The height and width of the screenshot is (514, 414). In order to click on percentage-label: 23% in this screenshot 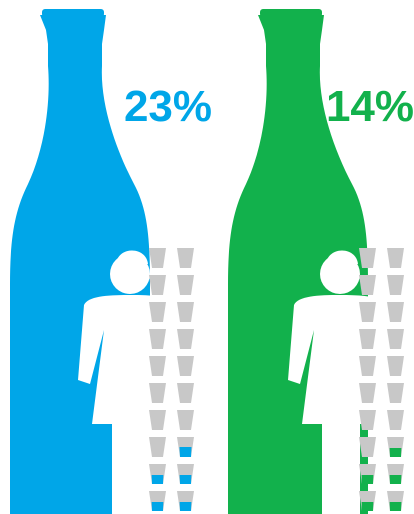, I will do `click(168, 106)`.